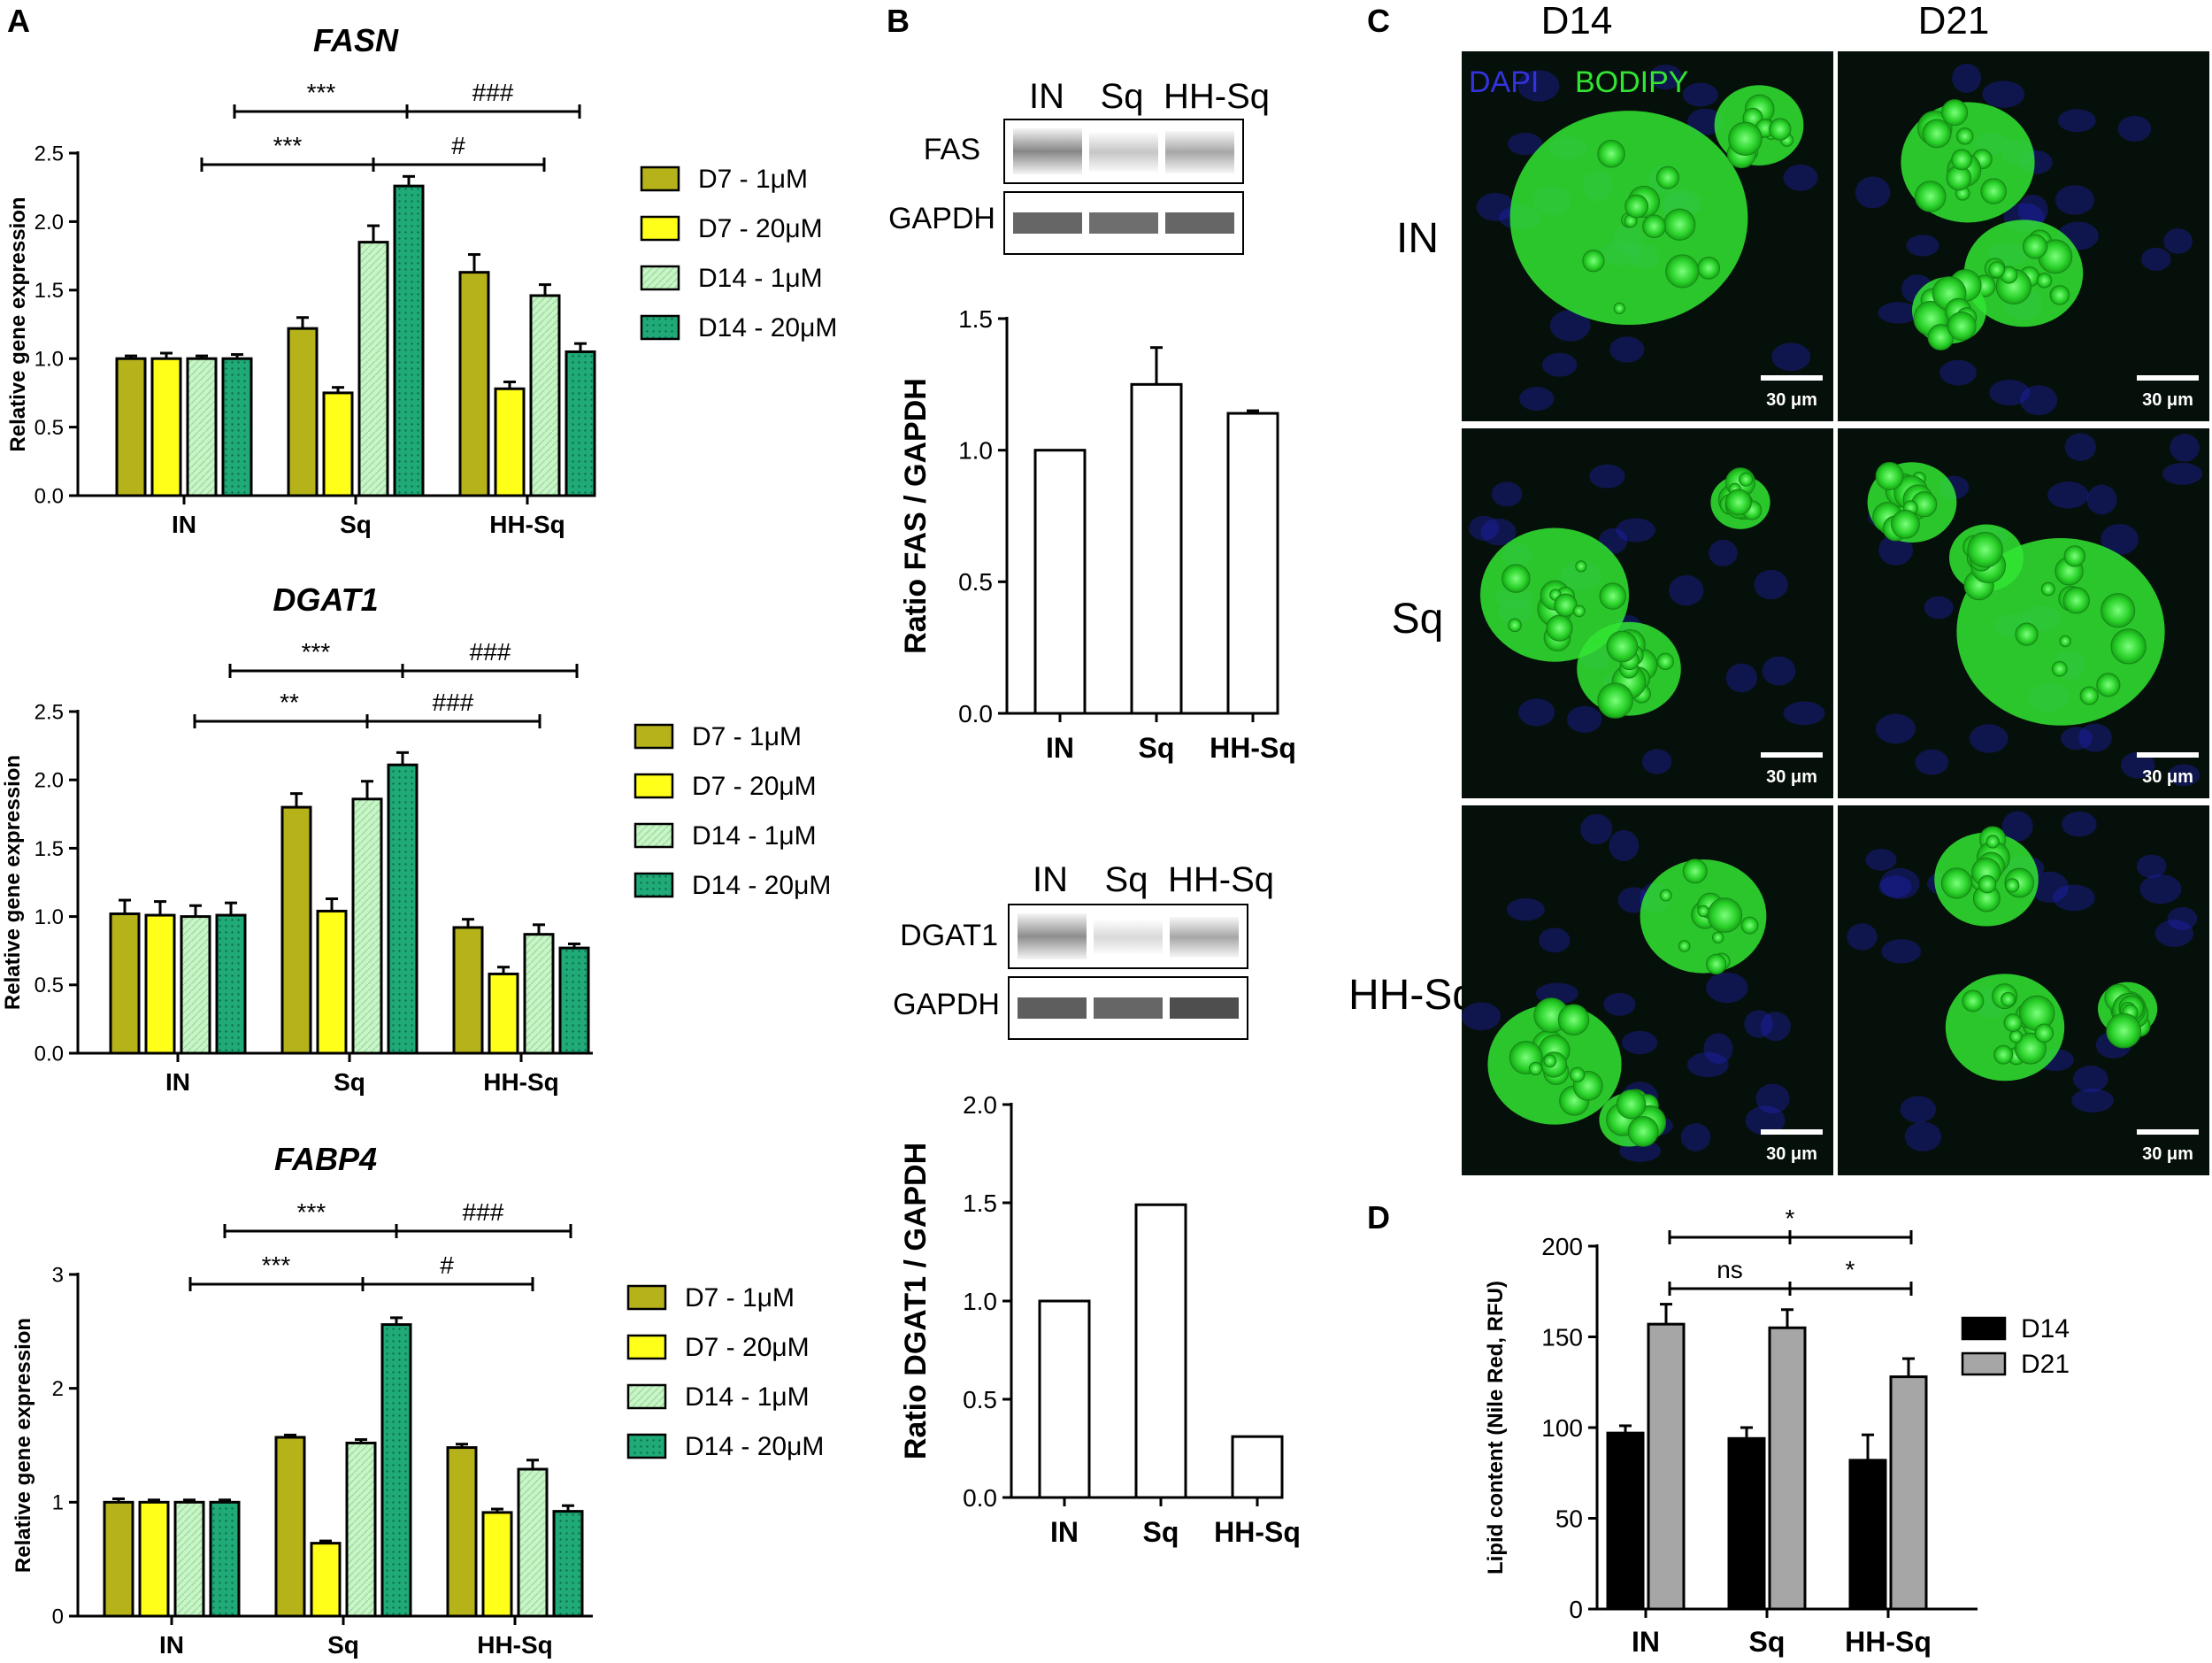 The width and height of the screenshot is (2212, 1663). I want to click on fas-blot-row-gapdh: GAPDH, so click(942, 219).